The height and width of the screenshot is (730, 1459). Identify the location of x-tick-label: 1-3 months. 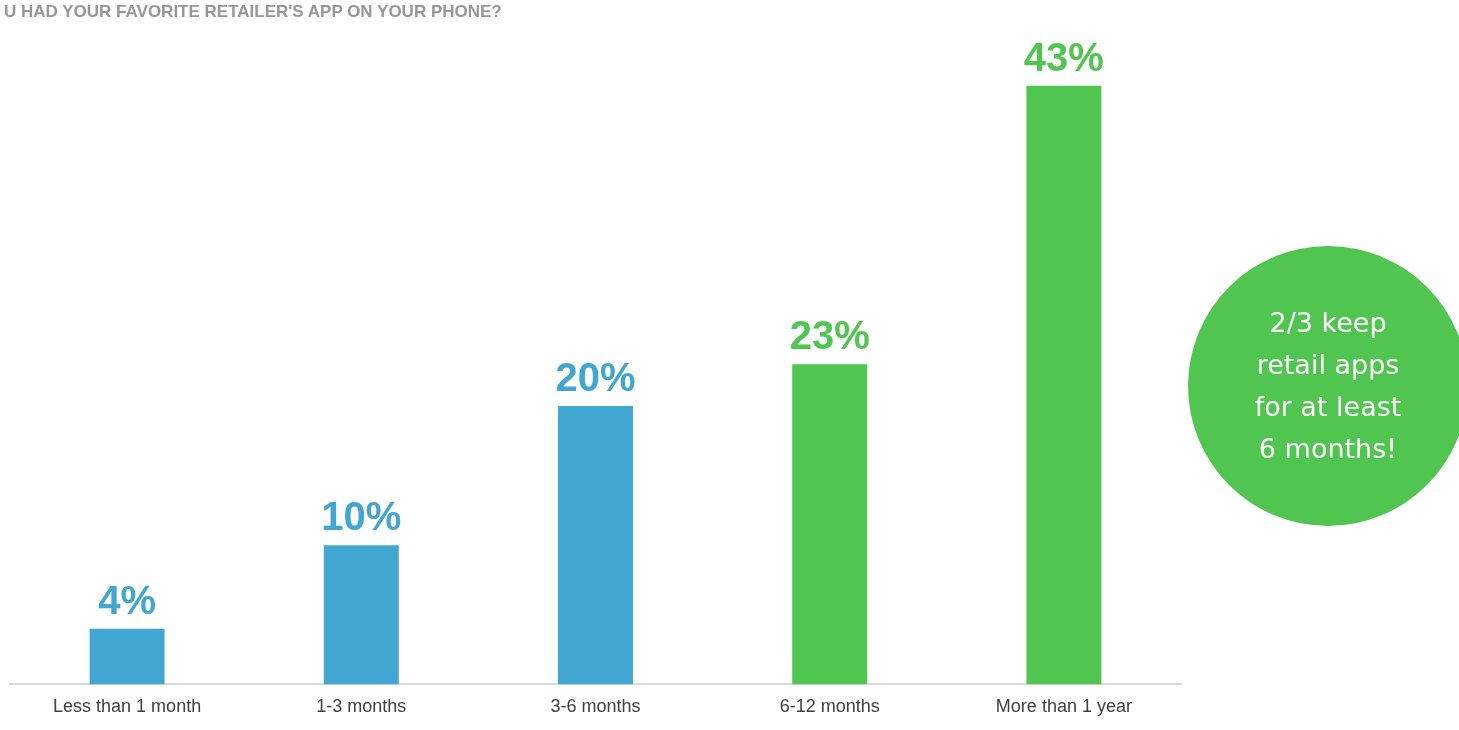
(361, 706).